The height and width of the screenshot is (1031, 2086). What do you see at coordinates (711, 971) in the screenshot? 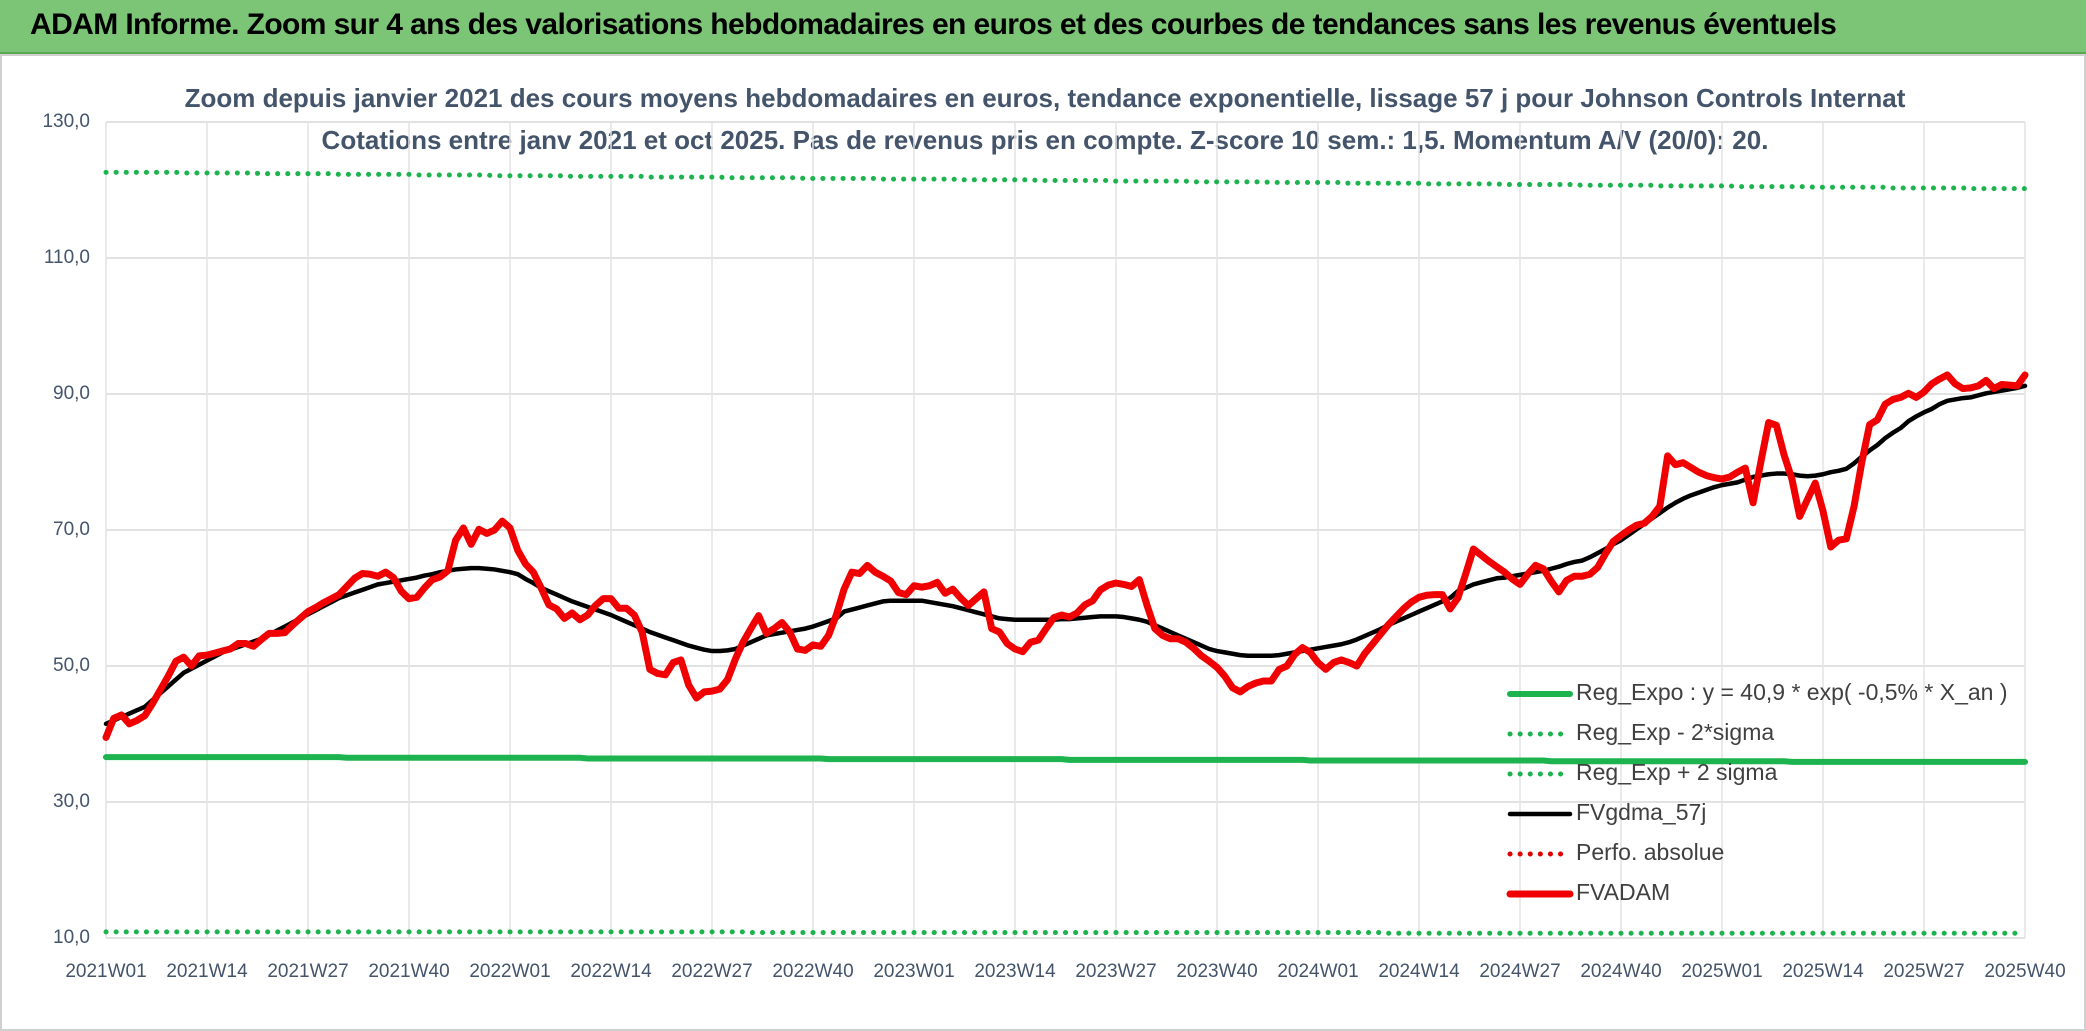
I see `x-tick-label: 2022W27` at bounding box center [711, 971].